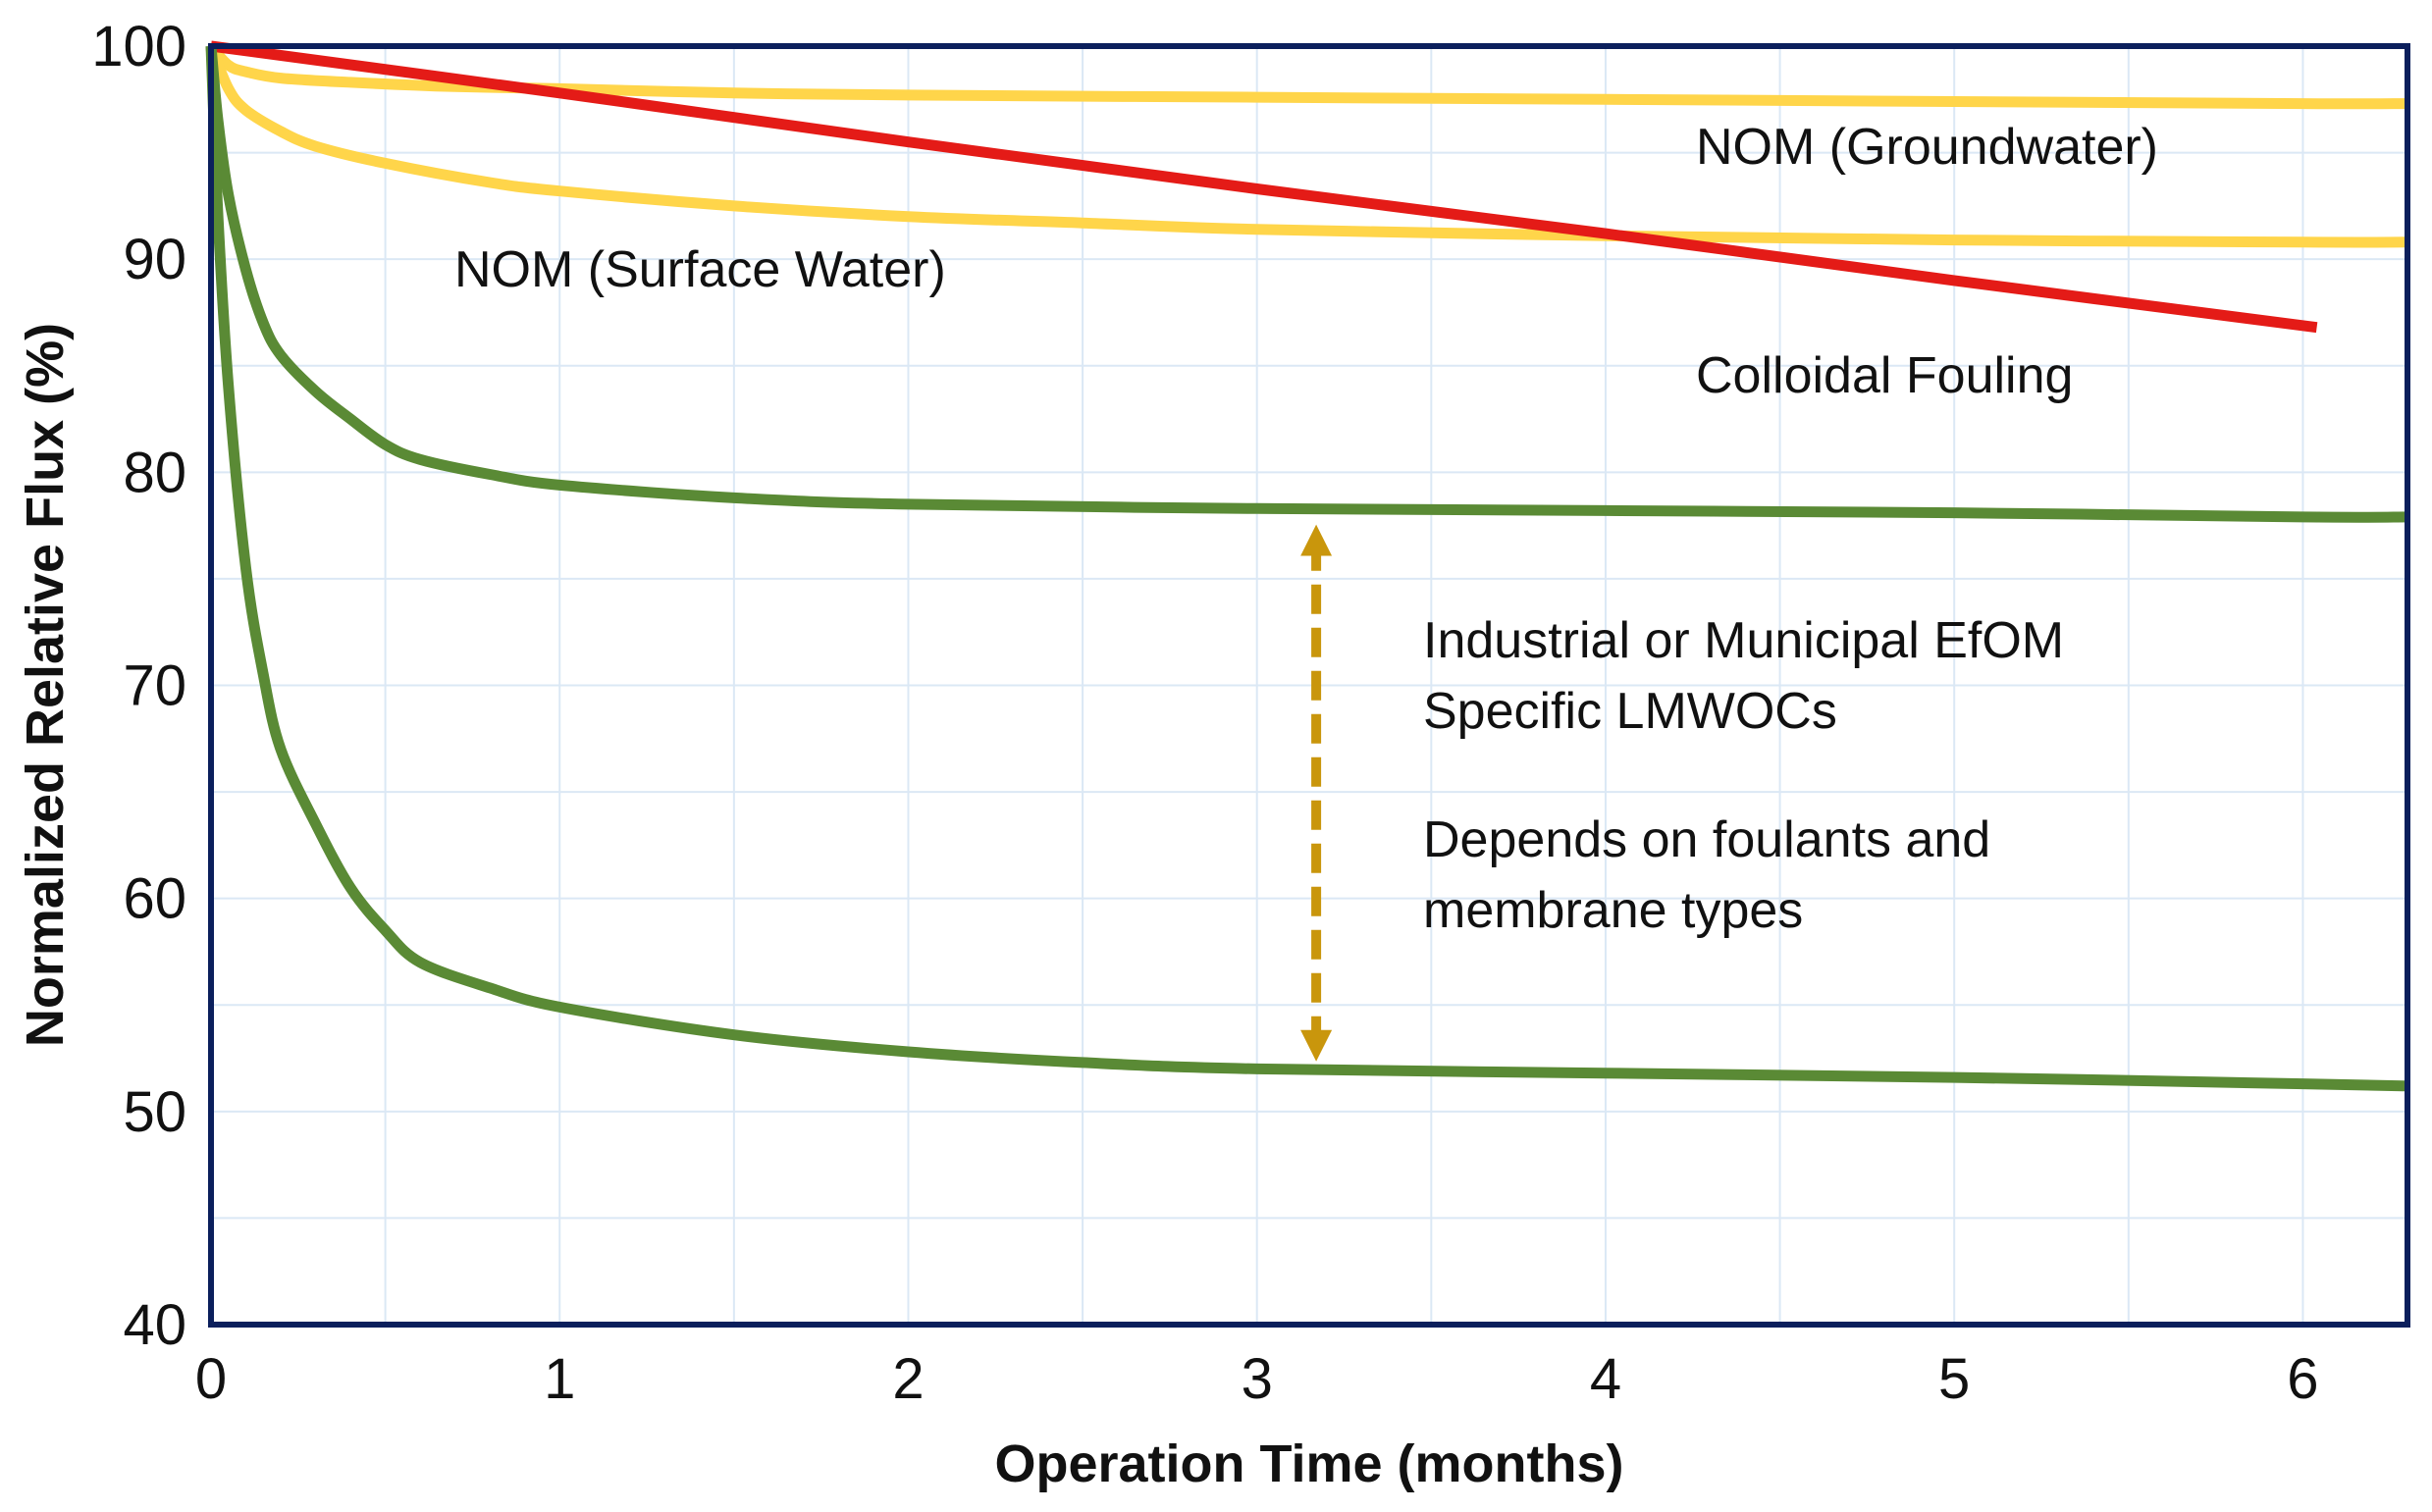 The height and width of the screenshot is (1512, 2432). What do you see at coordinates (1630, 711) in the screenshot?
I see `label-specific-lmwocs: Specific LMWOCs` at bounding box center [1630, 711].